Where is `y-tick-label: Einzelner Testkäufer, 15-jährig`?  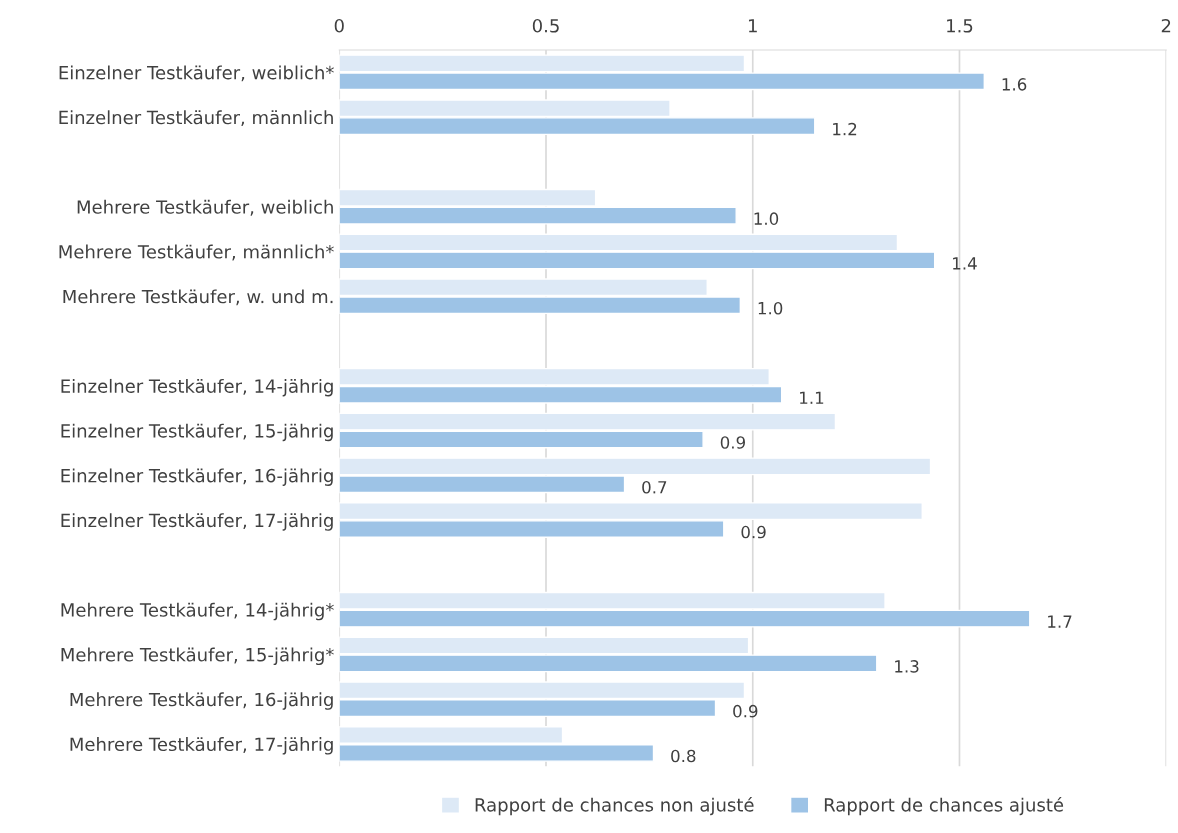
y-tick-label: Einzelner Testkäufer, 15-jährig is located at coordinates (197, 432).